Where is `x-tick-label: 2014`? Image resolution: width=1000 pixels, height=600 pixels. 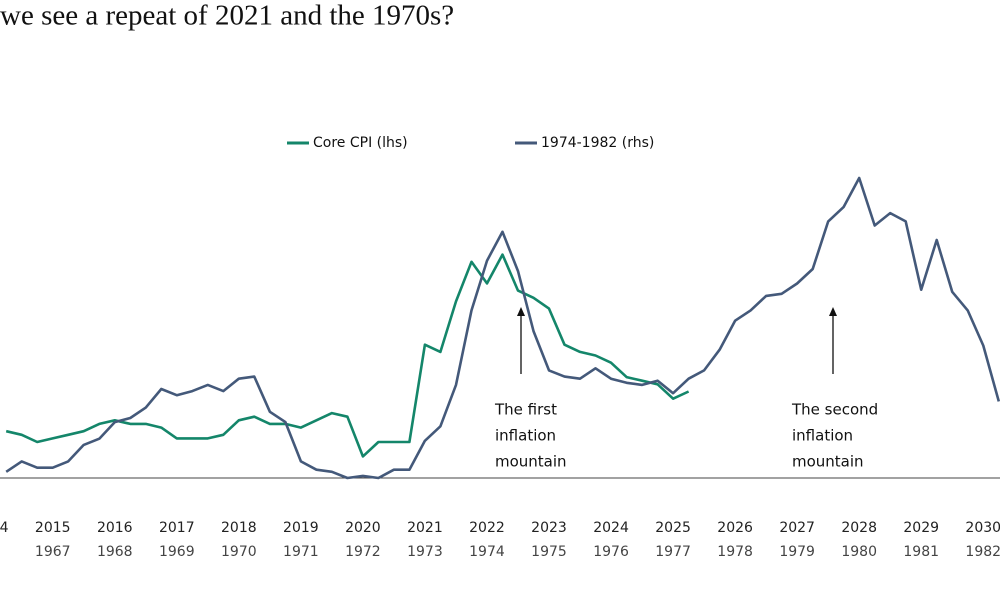
x-tick-label: 2014 is located at coordinates (4, 528).